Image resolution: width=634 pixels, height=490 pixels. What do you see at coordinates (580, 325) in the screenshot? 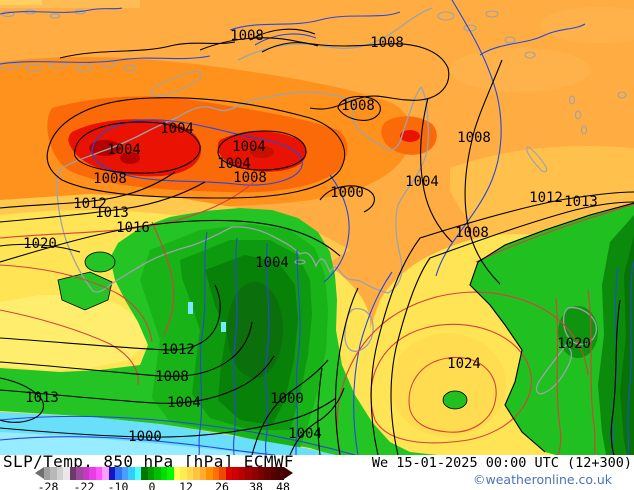
I see `new-zealand-north-island` at bounding box center [580, 325].